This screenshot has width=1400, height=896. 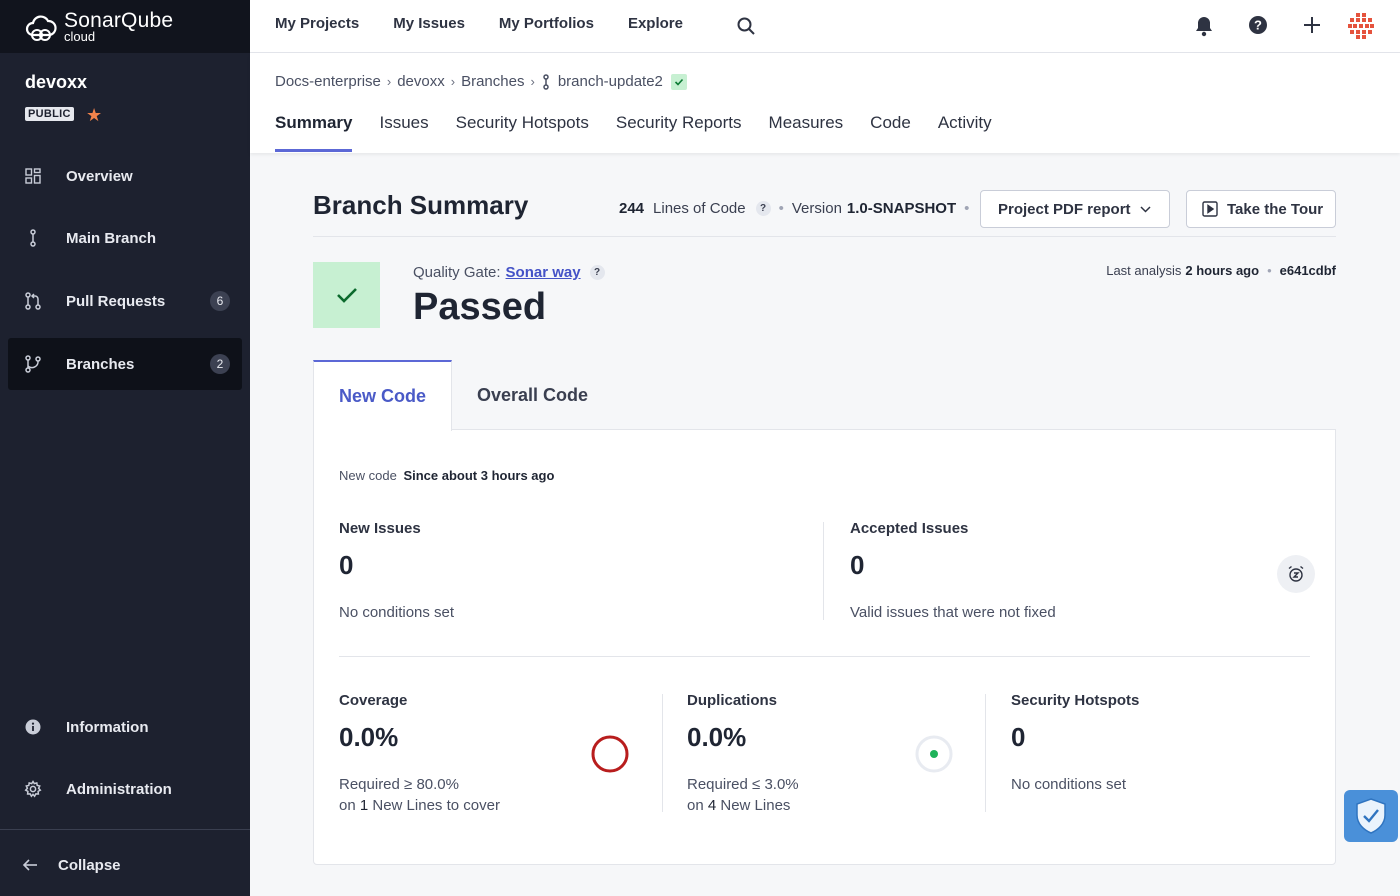 I want to click on sidebar-item-label: Main Branch, so click(x=111, y=238).